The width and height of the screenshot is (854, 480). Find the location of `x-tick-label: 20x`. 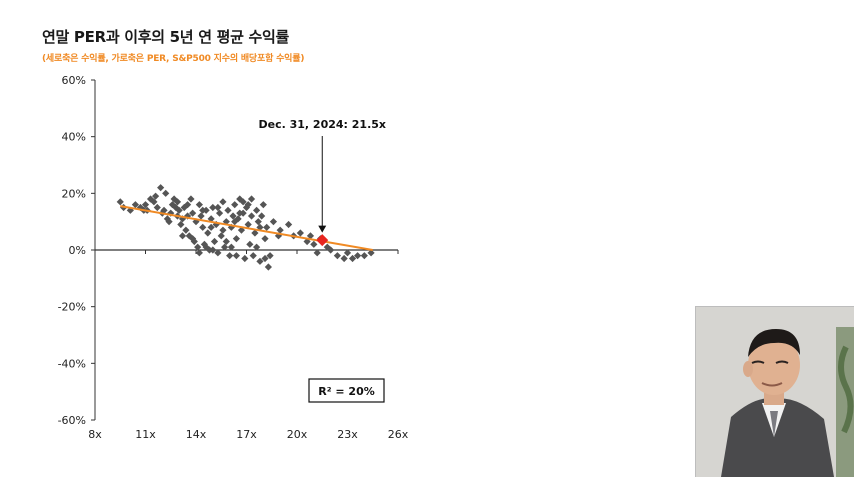

x-tick-label: 20x is located at coordinates (297, 434).